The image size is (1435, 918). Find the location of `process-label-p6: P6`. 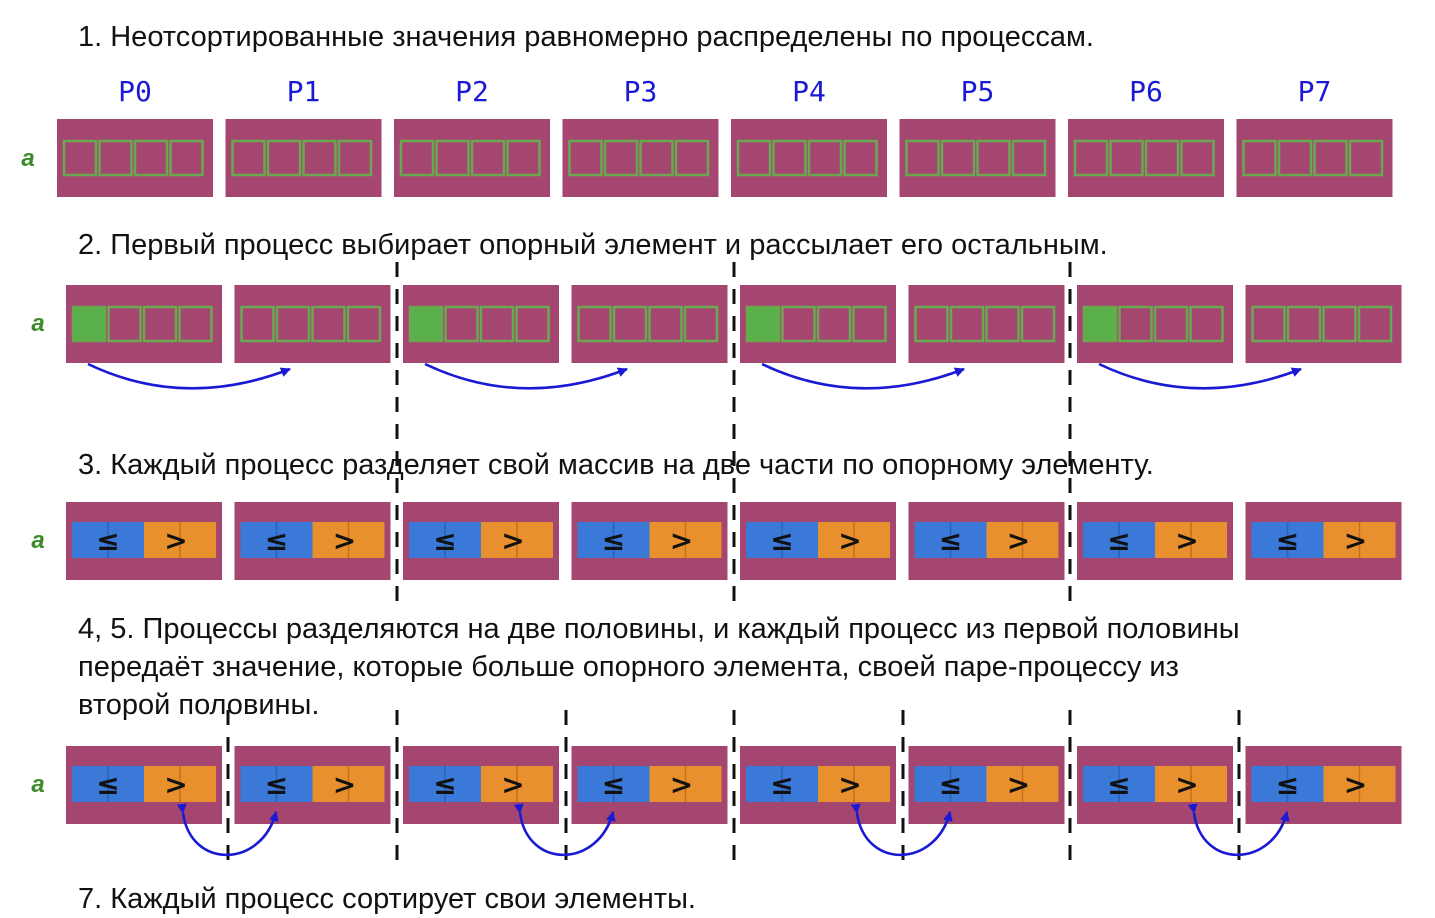

process-label-p6: P6 is located at coordinates (1146, 91).